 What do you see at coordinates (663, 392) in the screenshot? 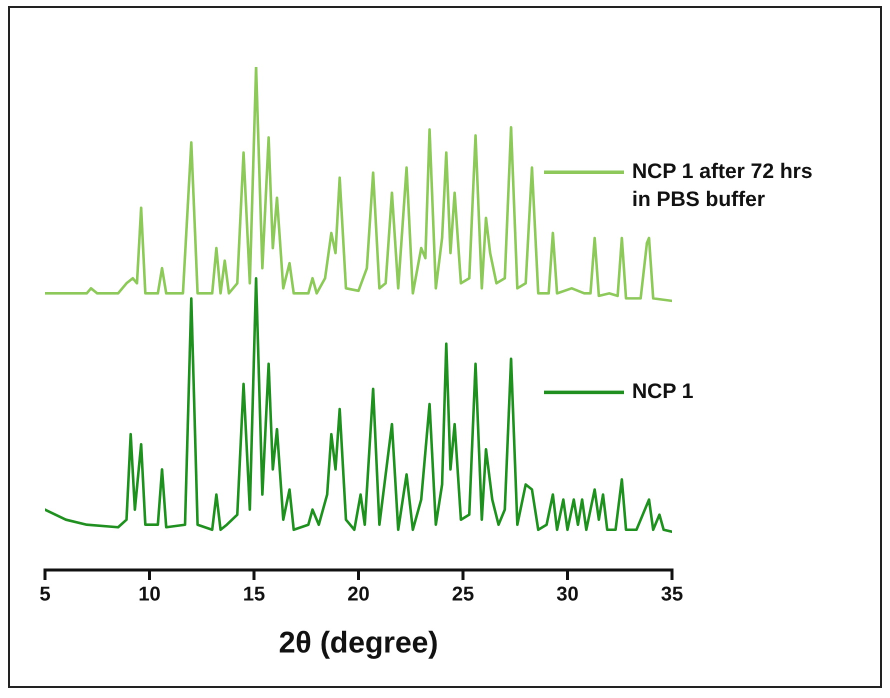
I see `legend-label: NCP 1` at bounding box center [663, 392].